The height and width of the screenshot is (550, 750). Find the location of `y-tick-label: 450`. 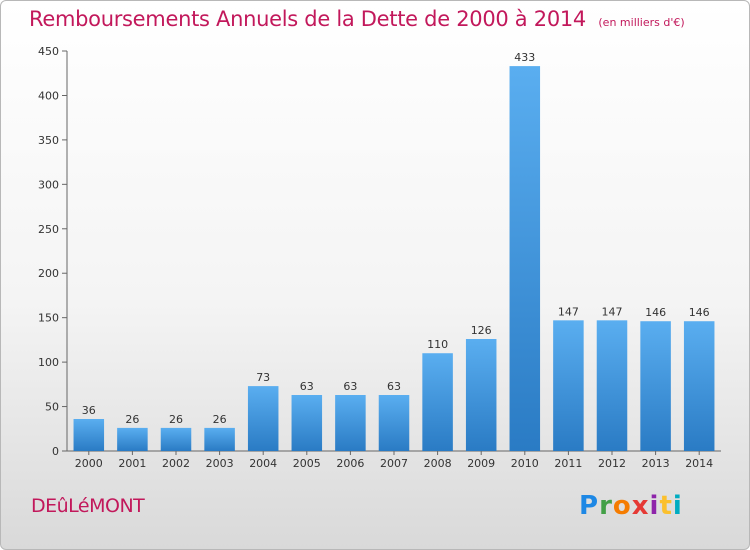

y-tick-label: 450 is located at coordinates (48, 51).